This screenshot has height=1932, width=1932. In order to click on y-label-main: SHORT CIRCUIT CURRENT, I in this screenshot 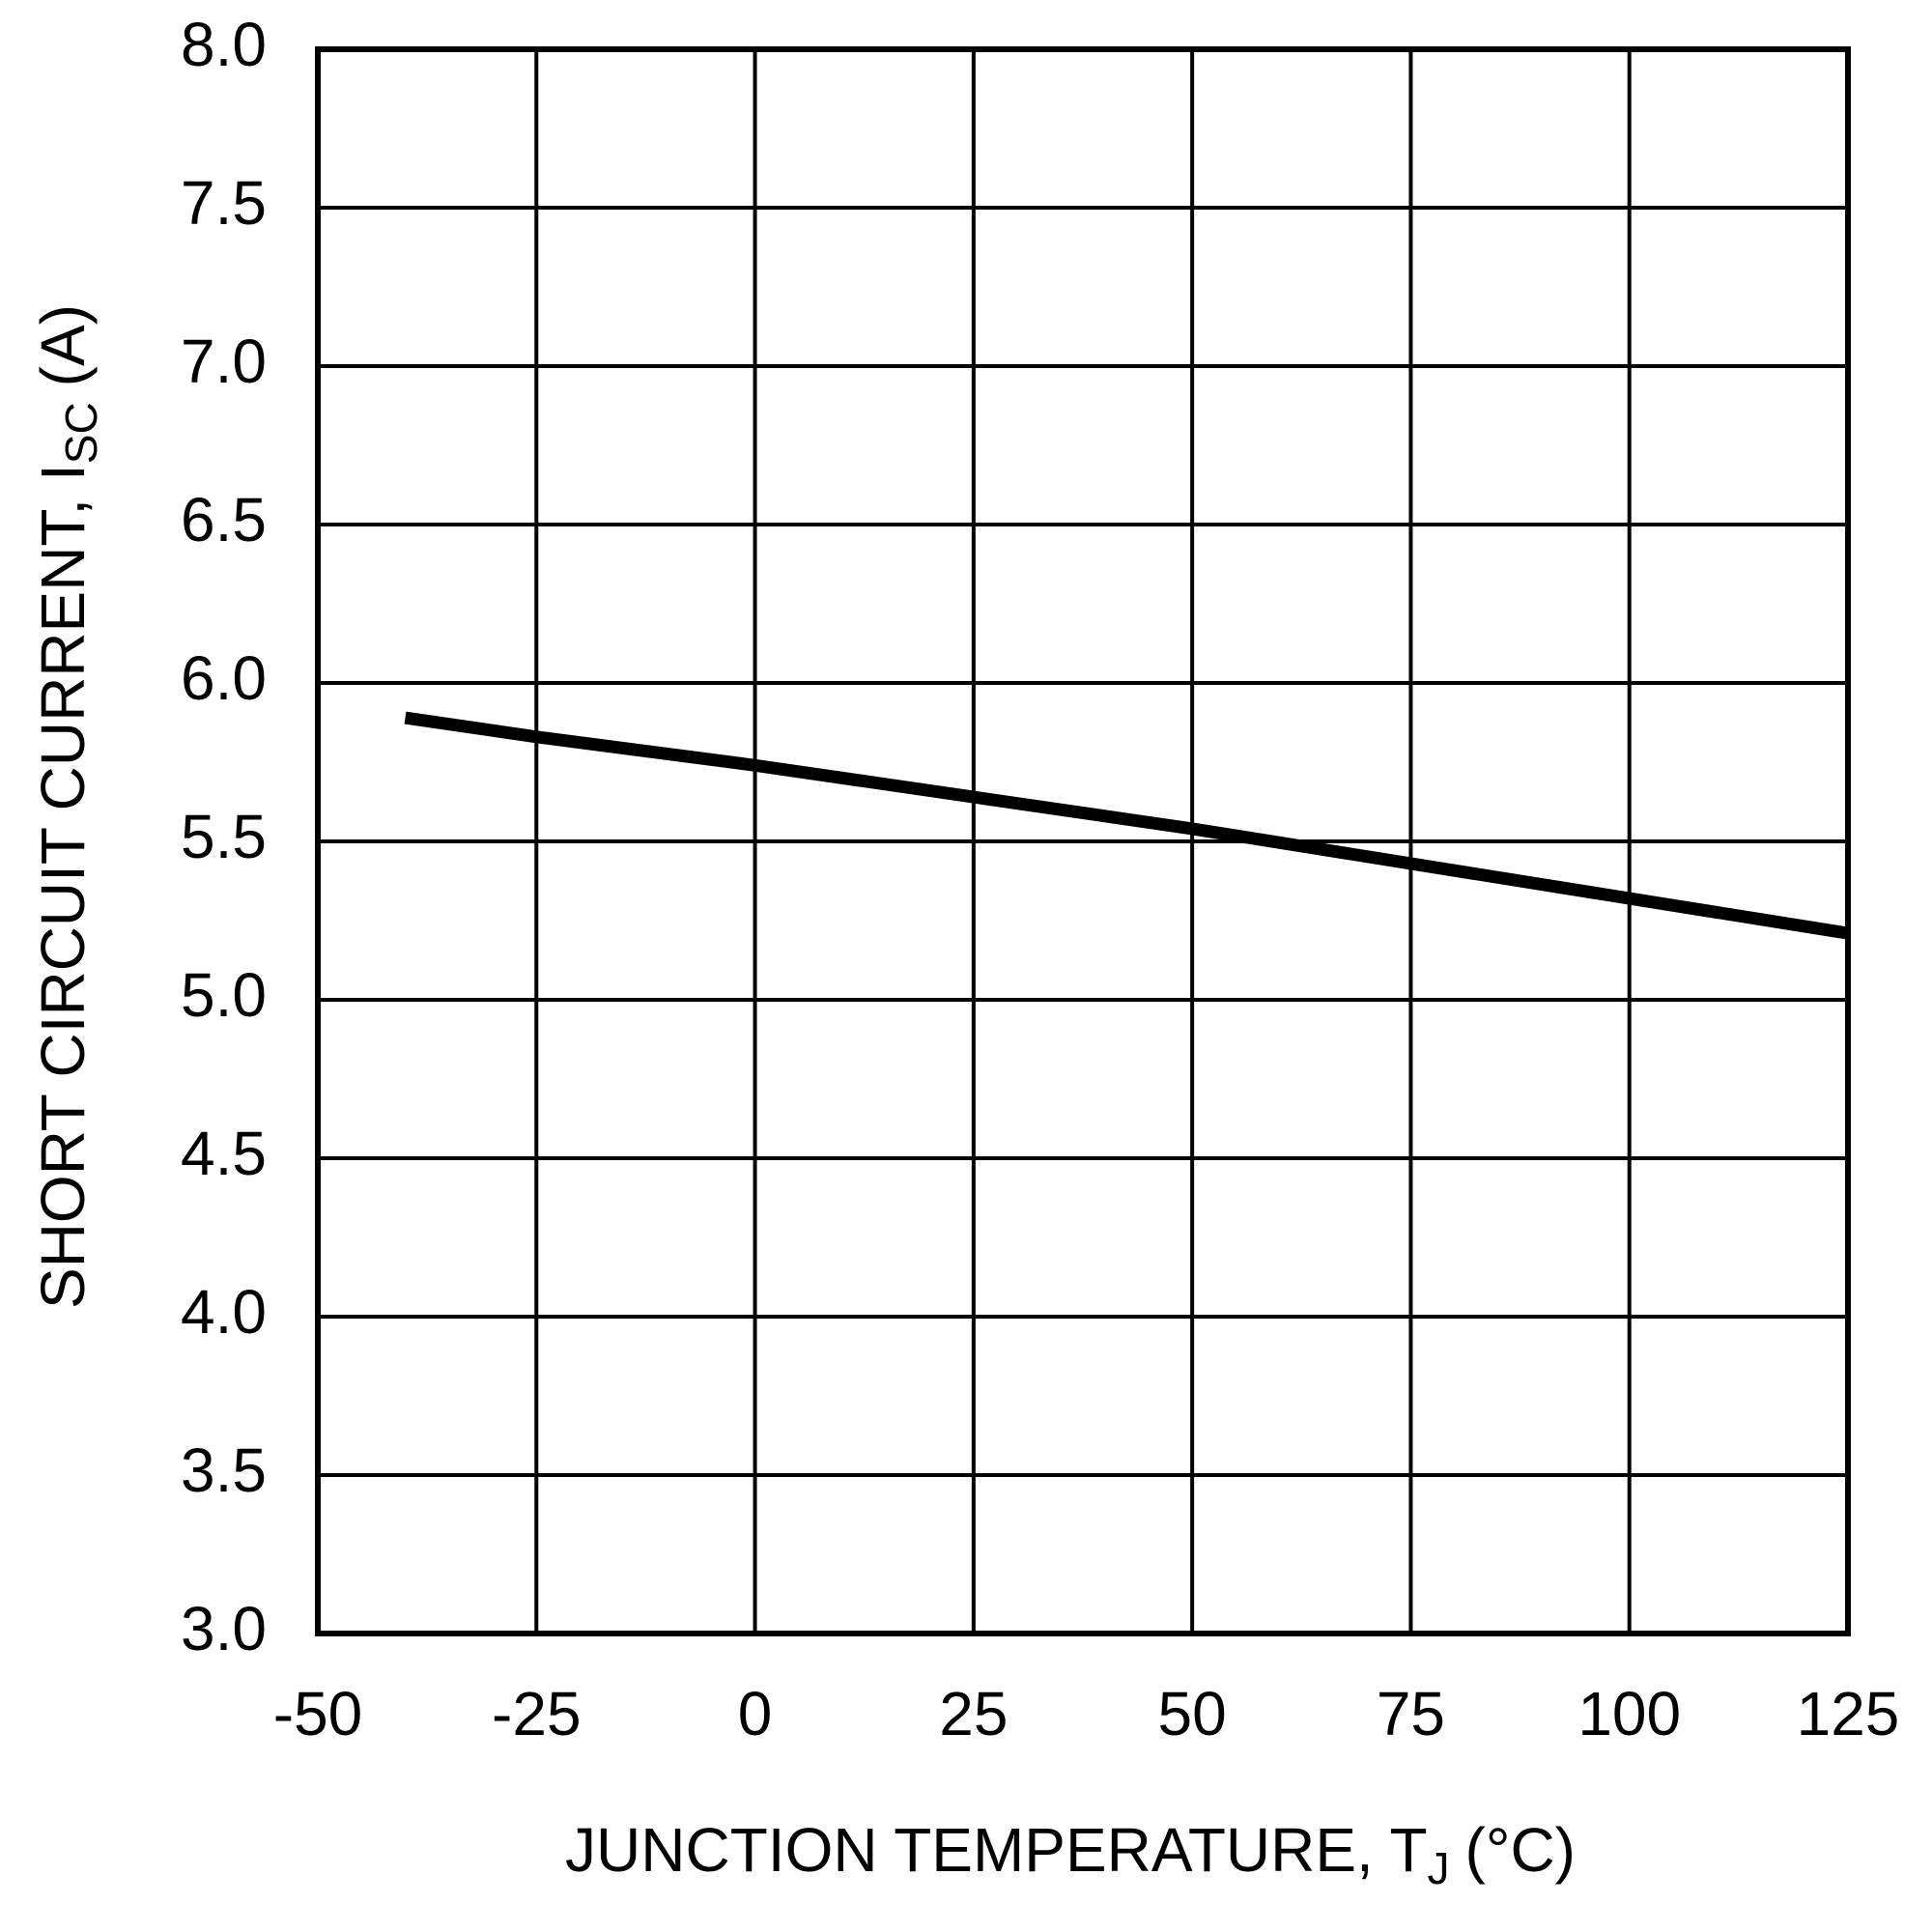, I will do `click(63, 886)`.